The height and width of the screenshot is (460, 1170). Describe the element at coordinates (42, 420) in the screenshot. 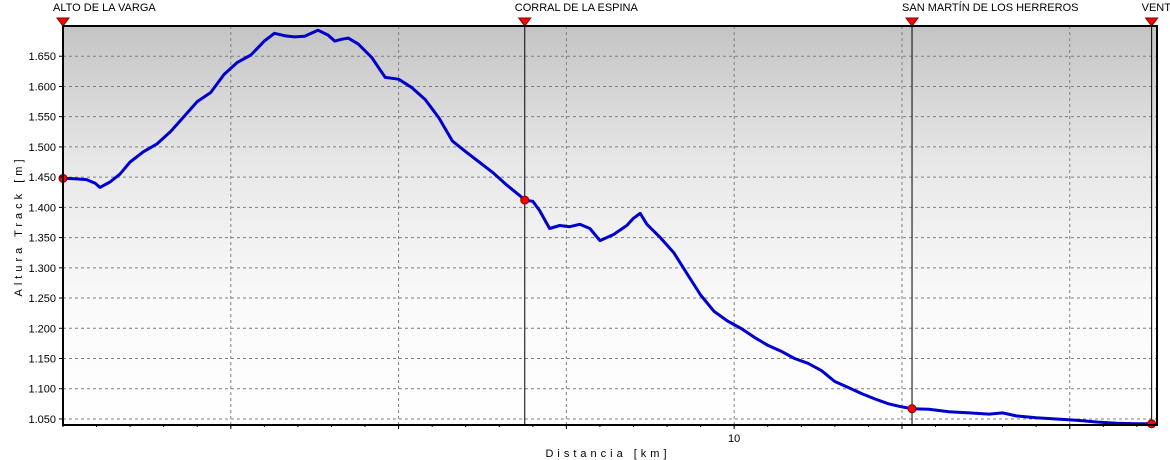

I see `y-tick-label: 1.050` at that location.